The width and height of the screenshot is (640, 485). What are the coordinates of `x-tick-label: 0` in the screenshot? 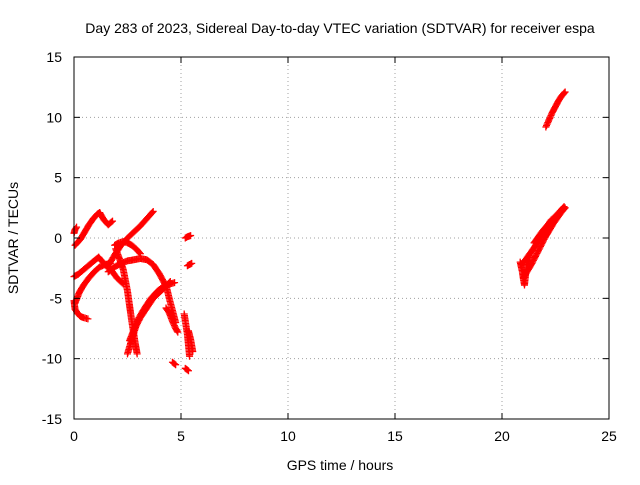 It's located at (74, 436).